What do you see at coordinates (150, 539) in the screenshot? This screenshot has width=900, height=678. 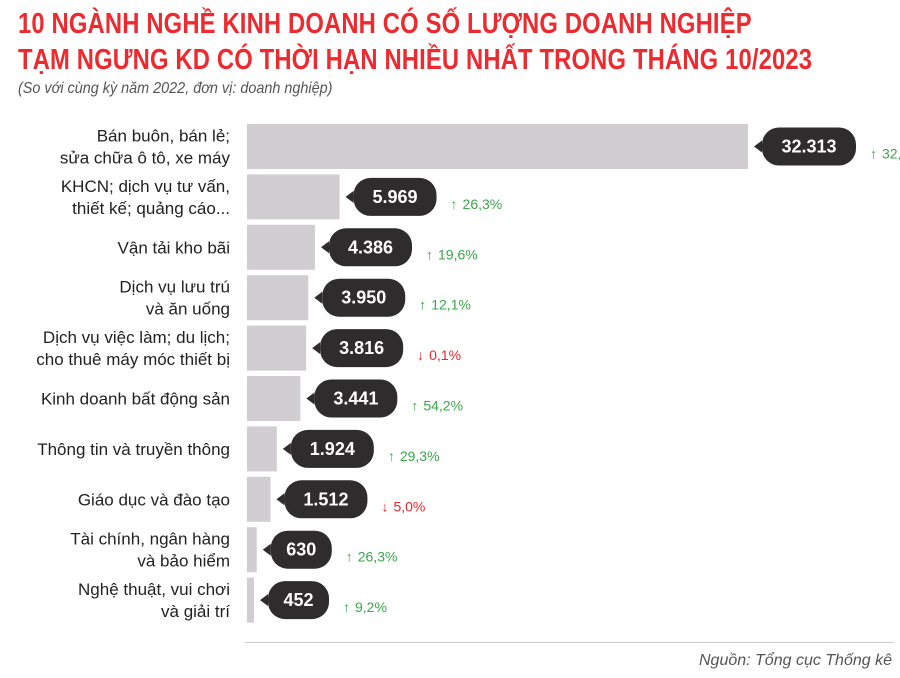 I see `category-label: Tài chính, ngân hàng` at bounding box center [150, 539].